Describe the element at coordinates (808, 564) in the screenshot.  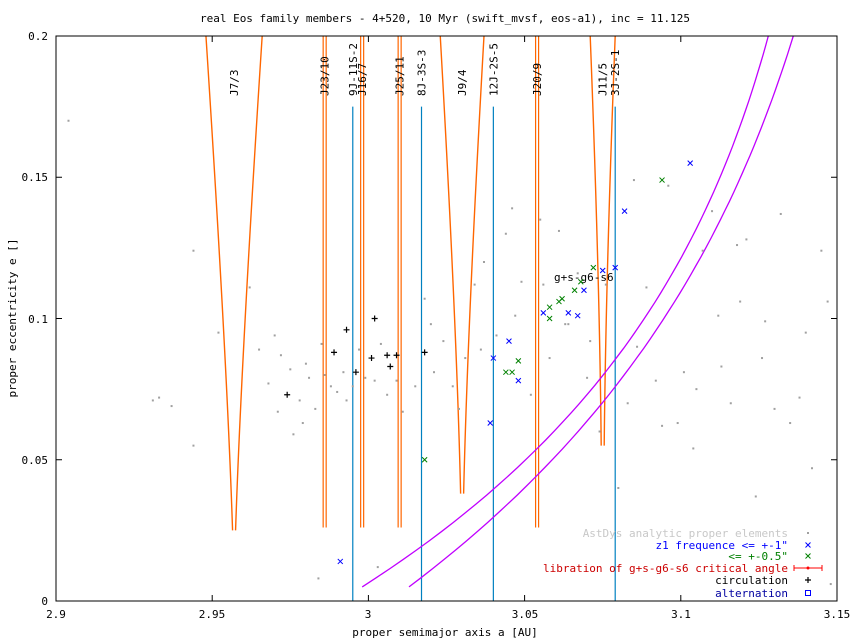
I see `legend-markers` at that location.